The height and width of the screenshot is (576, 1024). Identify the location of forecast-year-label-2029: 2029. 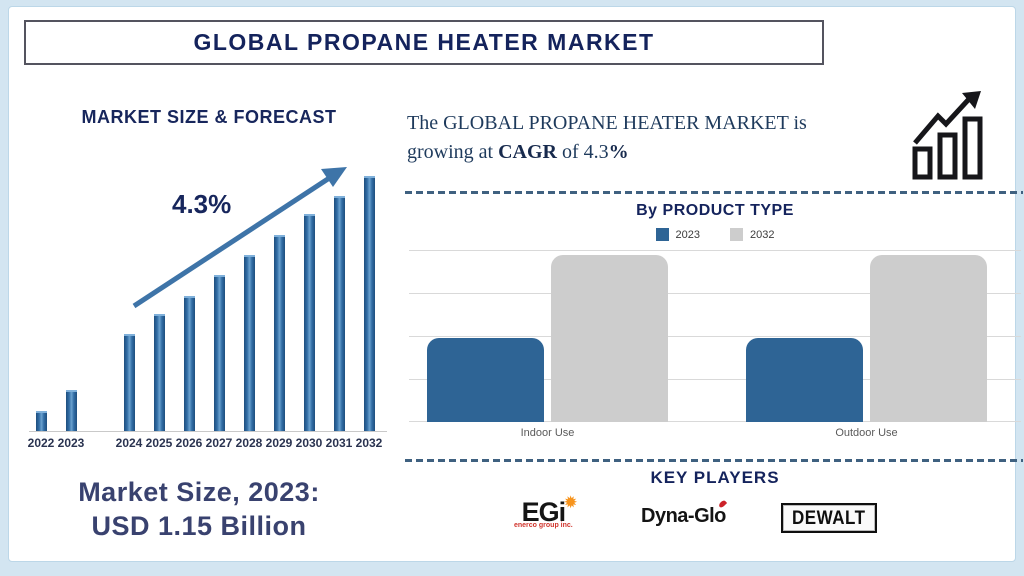
(279, 443).